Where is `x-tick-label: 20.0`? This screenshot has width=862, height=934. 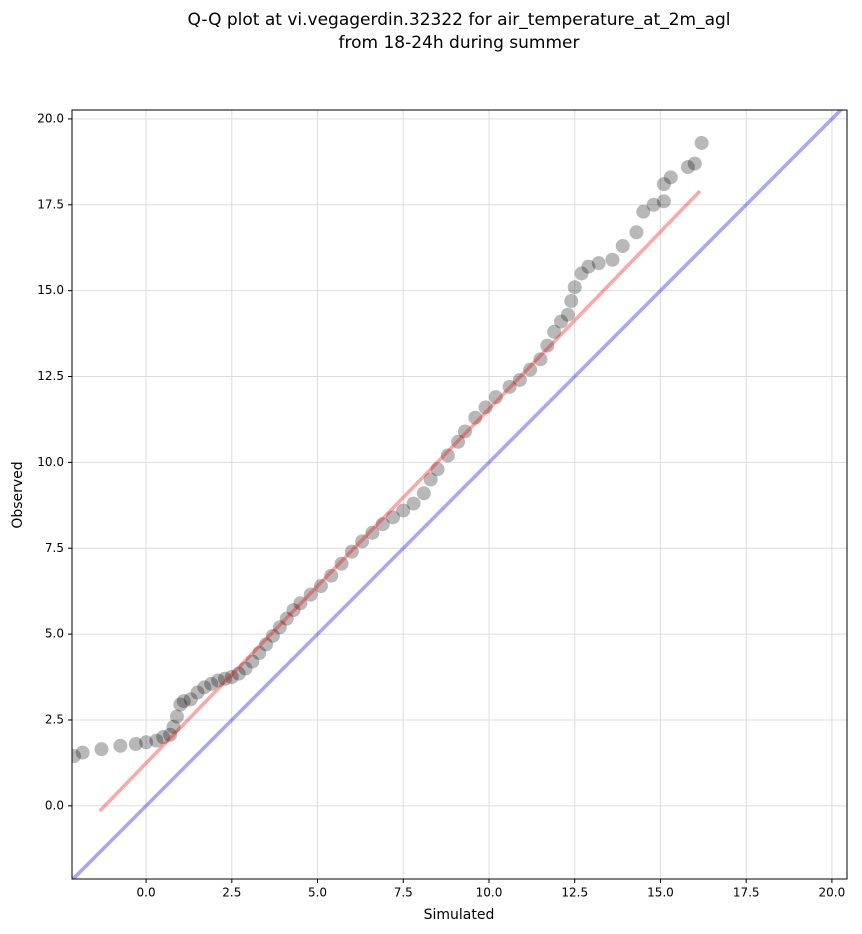
x-tick-label: 20.0 is located at coordinates (832, 893).